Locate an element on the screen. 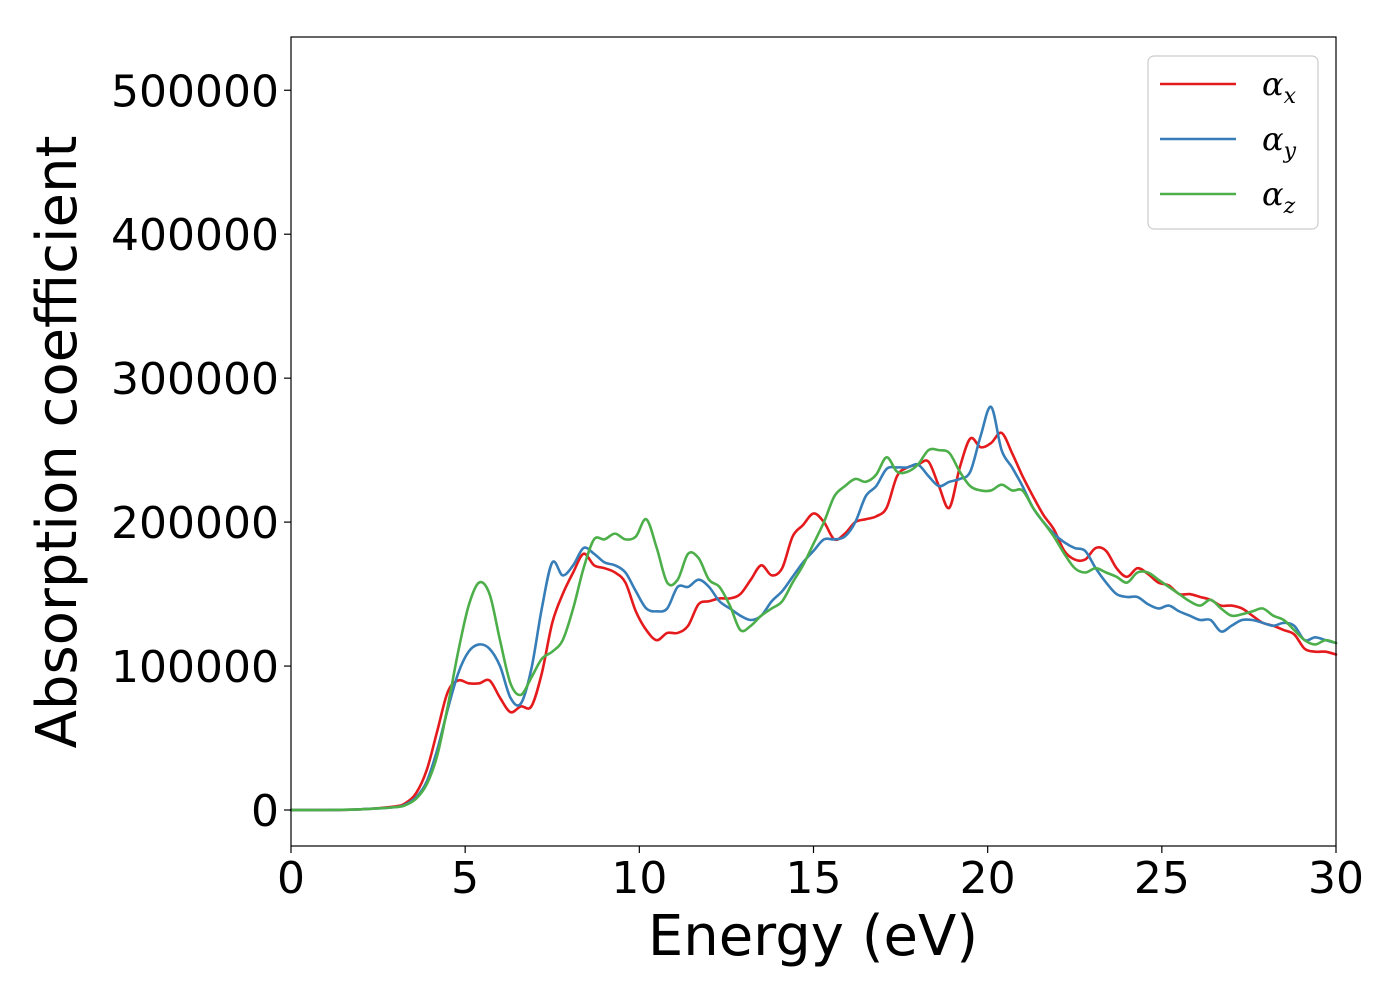 Image resolution: width=1400 pixels, height=1004 pixels. y-tick-label: 300000 is located at coordinates (195, 379).